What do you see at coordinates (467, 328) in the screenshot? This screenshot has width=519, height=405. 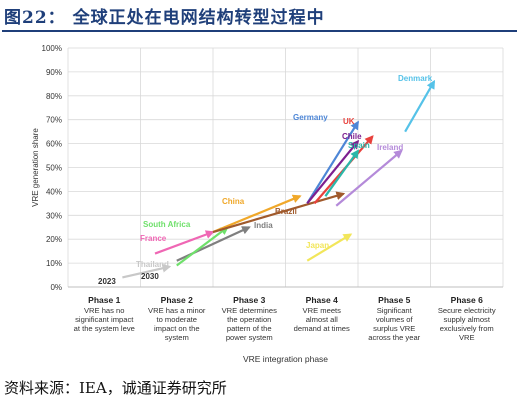 I see `phase-description-line: exclusively from` at bounding box center [467, 328].